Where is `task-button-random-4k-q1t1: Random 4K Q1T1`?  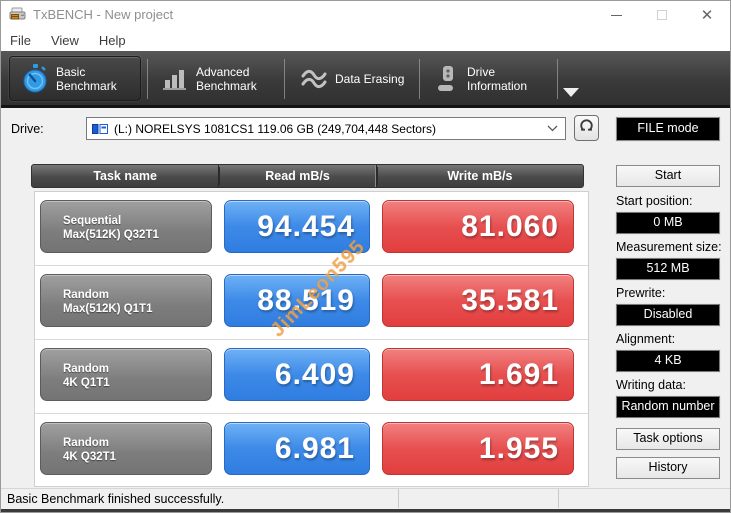 task-button-random-4k-q1t1: Random 4K Q1T1 is located at coordinates (126, 374).